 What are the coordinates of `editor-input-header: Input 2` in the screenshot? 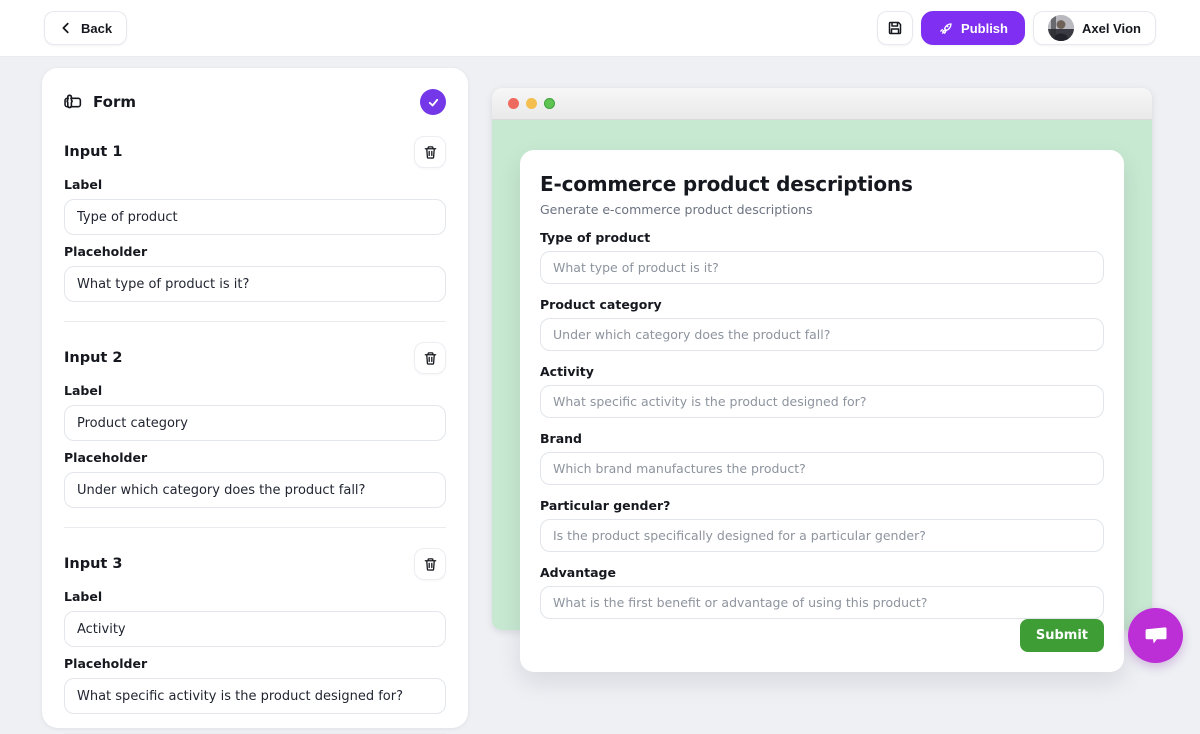 It's located at (255, 358).